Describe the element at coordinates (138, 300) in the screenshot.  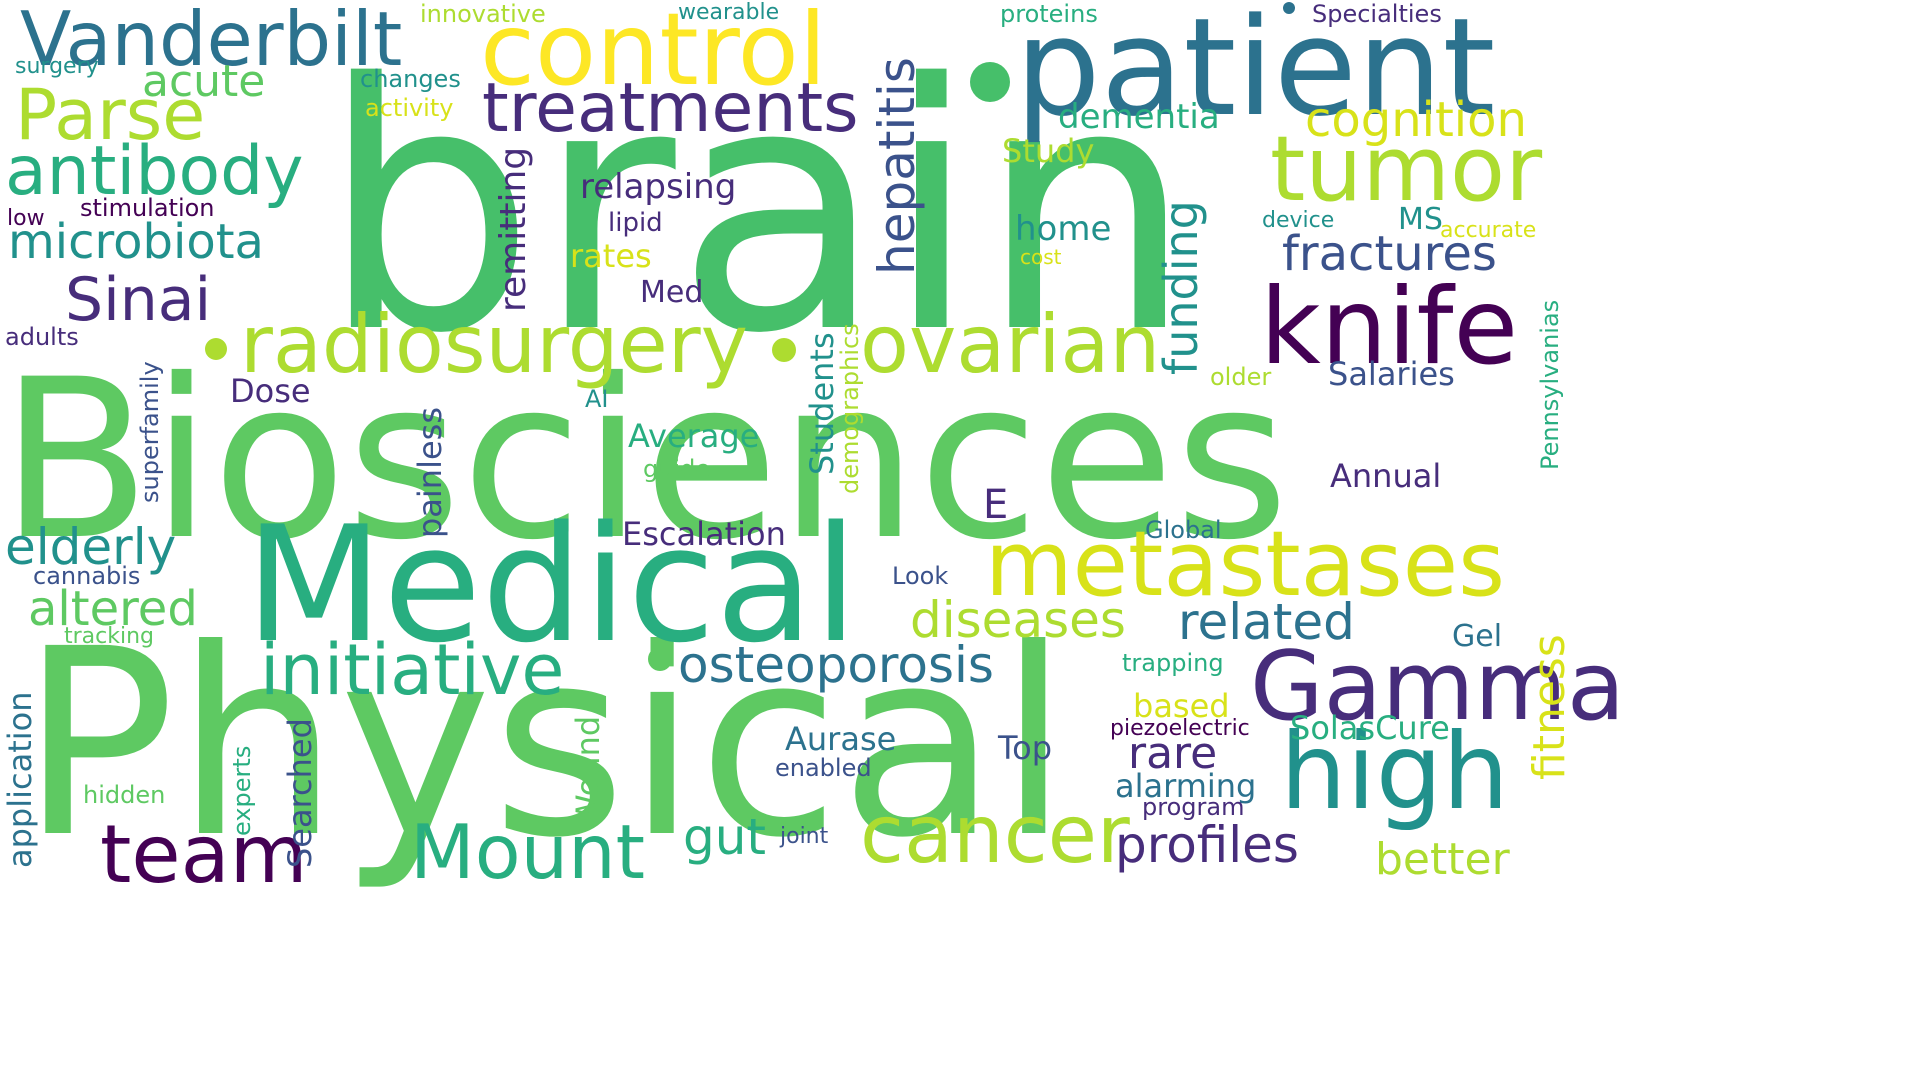
I see `word-sinai: Sinai` at that location.